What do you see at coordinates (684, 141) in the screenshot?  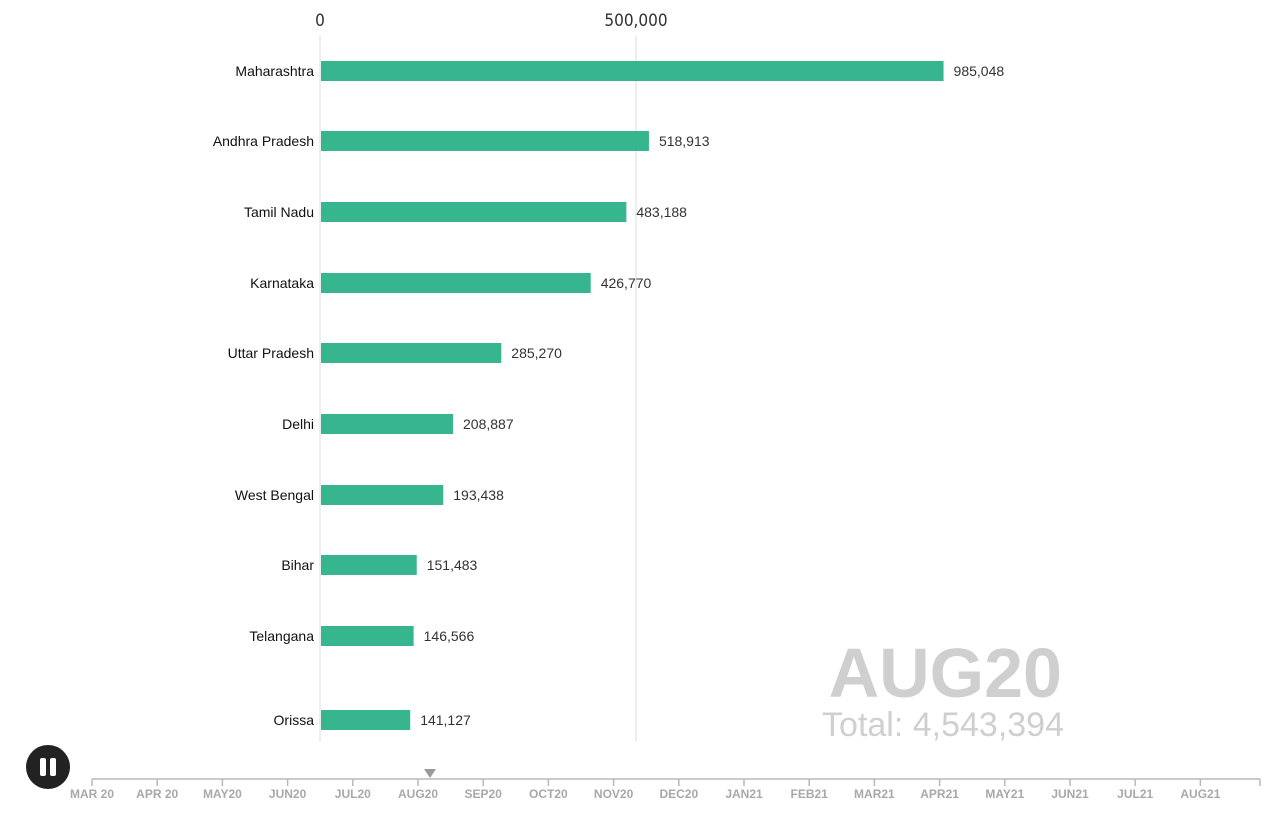 I see `value-label: 518,913` at bounding box center [684, 141].